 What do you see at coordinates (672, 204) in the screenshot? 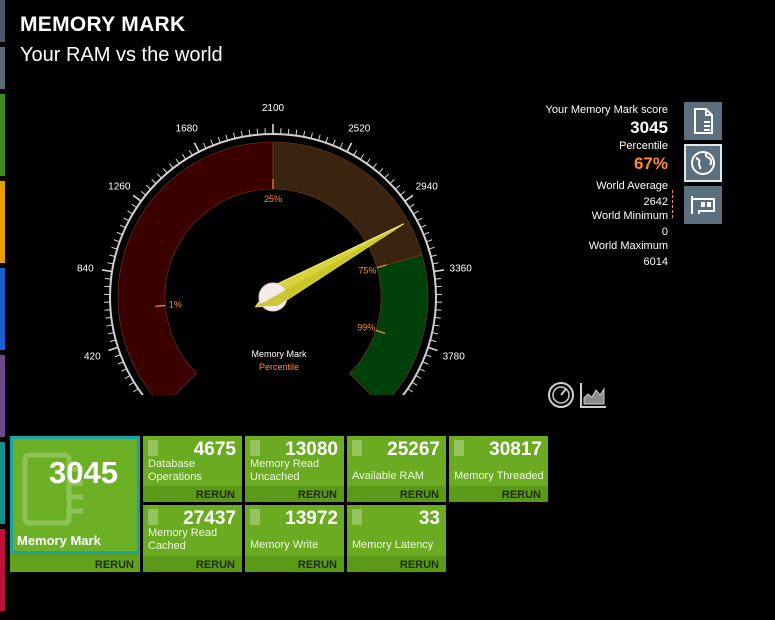
I see `average-marker-line` at bounding box center [672, 204].